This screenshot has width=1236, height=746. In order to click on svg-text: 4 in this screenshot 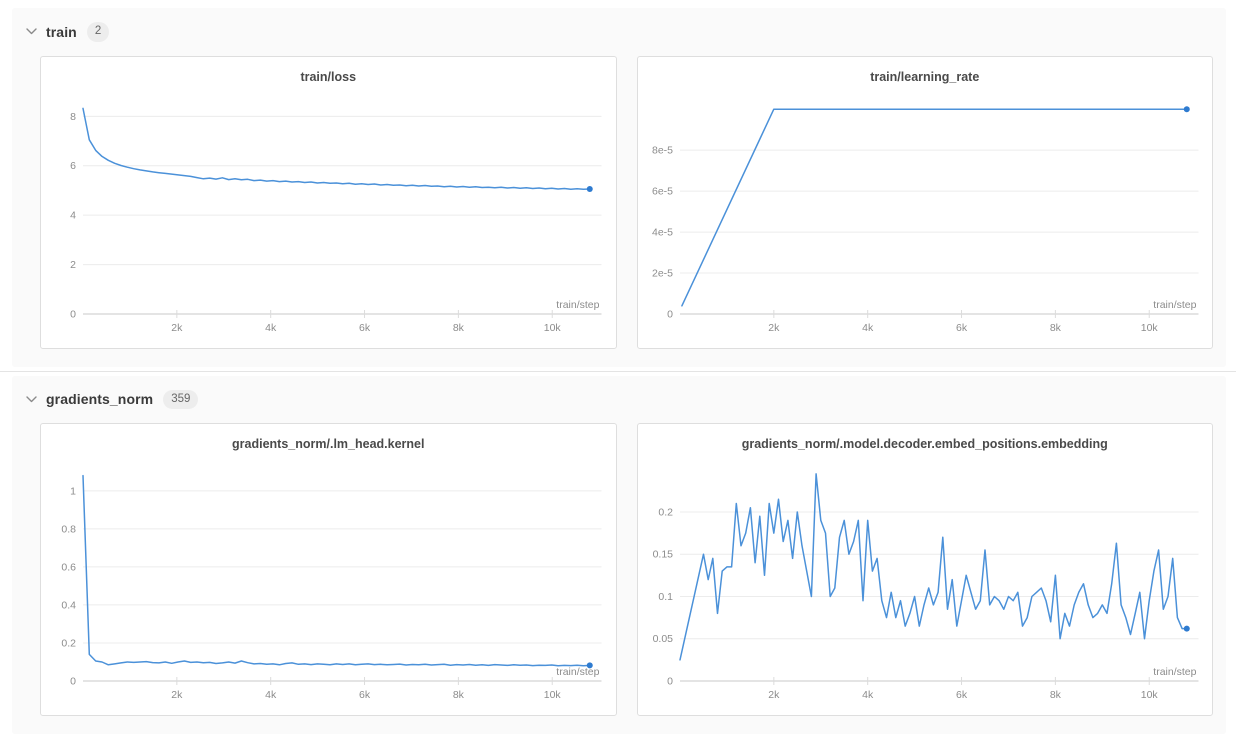, I will do `click(73, 215)`.